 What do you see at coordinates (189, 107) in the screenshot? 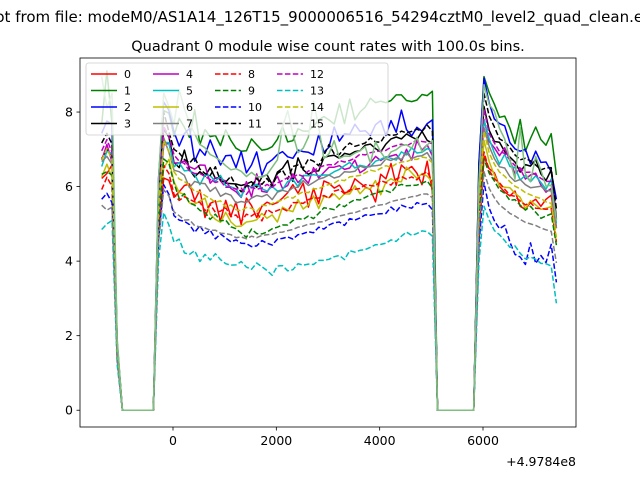
I see `legend-label: 6` at bounding box center [189, 107].